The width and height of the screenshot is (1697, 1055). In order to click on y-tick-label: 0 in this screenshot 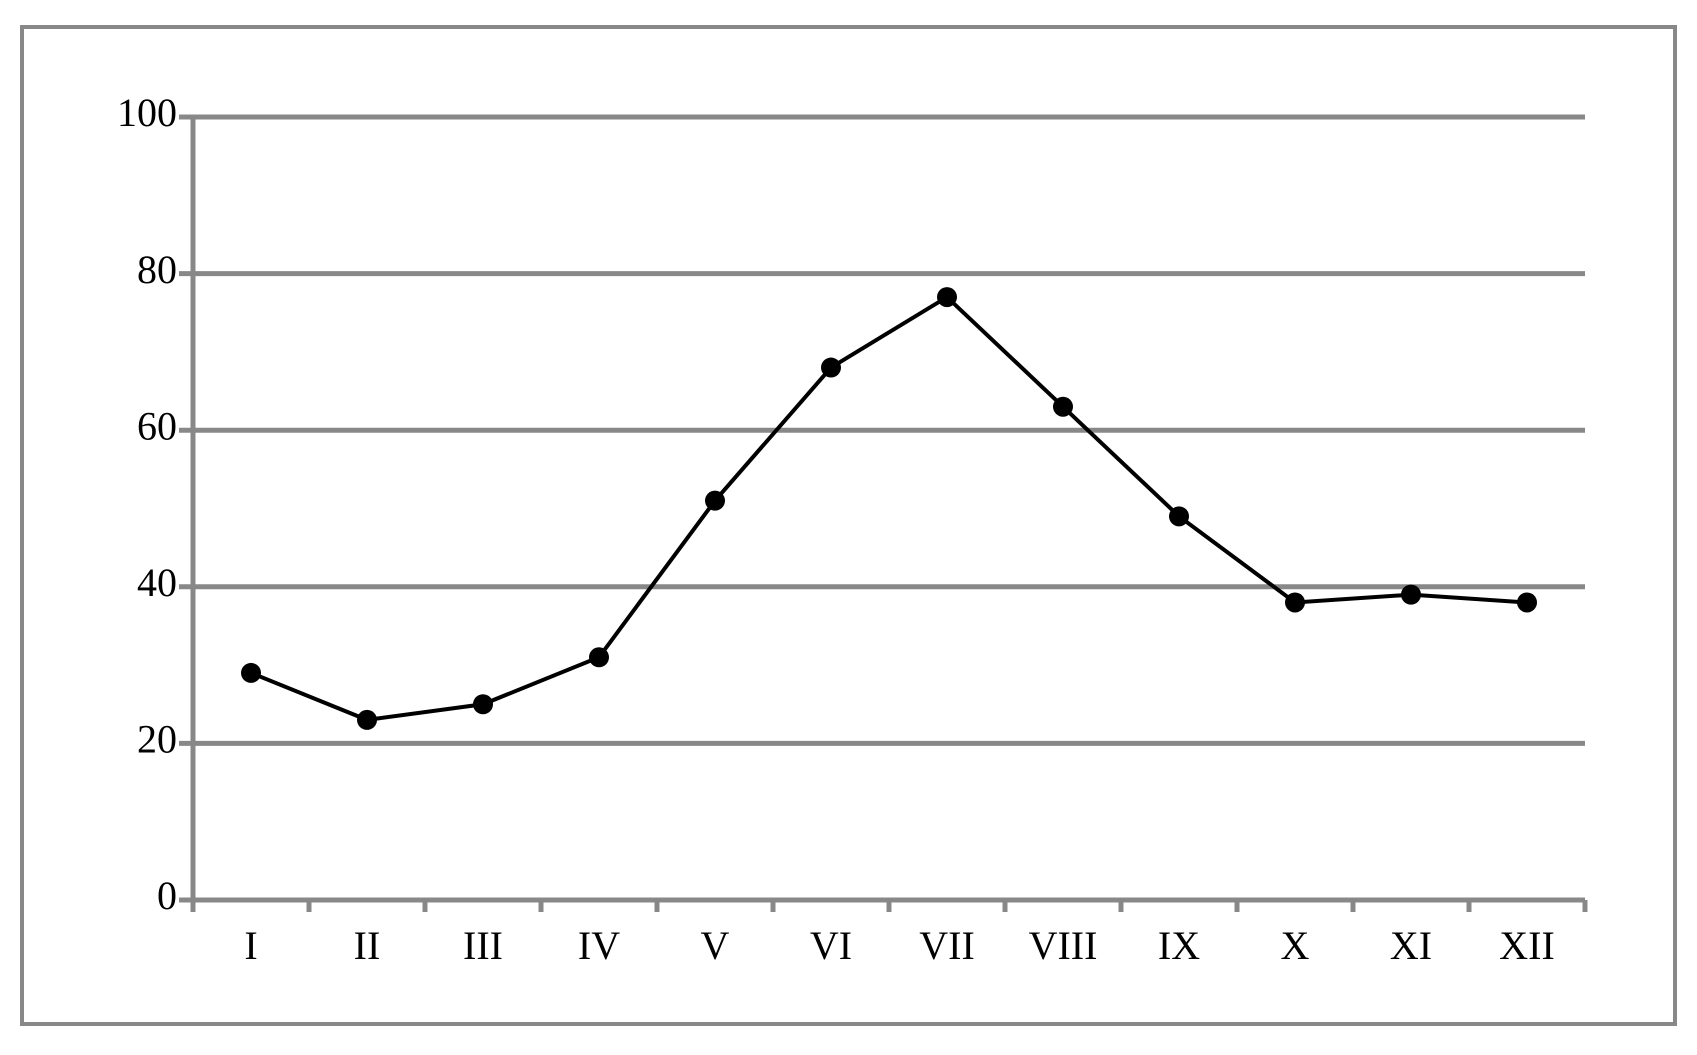, I will do `click(167, 895)`.